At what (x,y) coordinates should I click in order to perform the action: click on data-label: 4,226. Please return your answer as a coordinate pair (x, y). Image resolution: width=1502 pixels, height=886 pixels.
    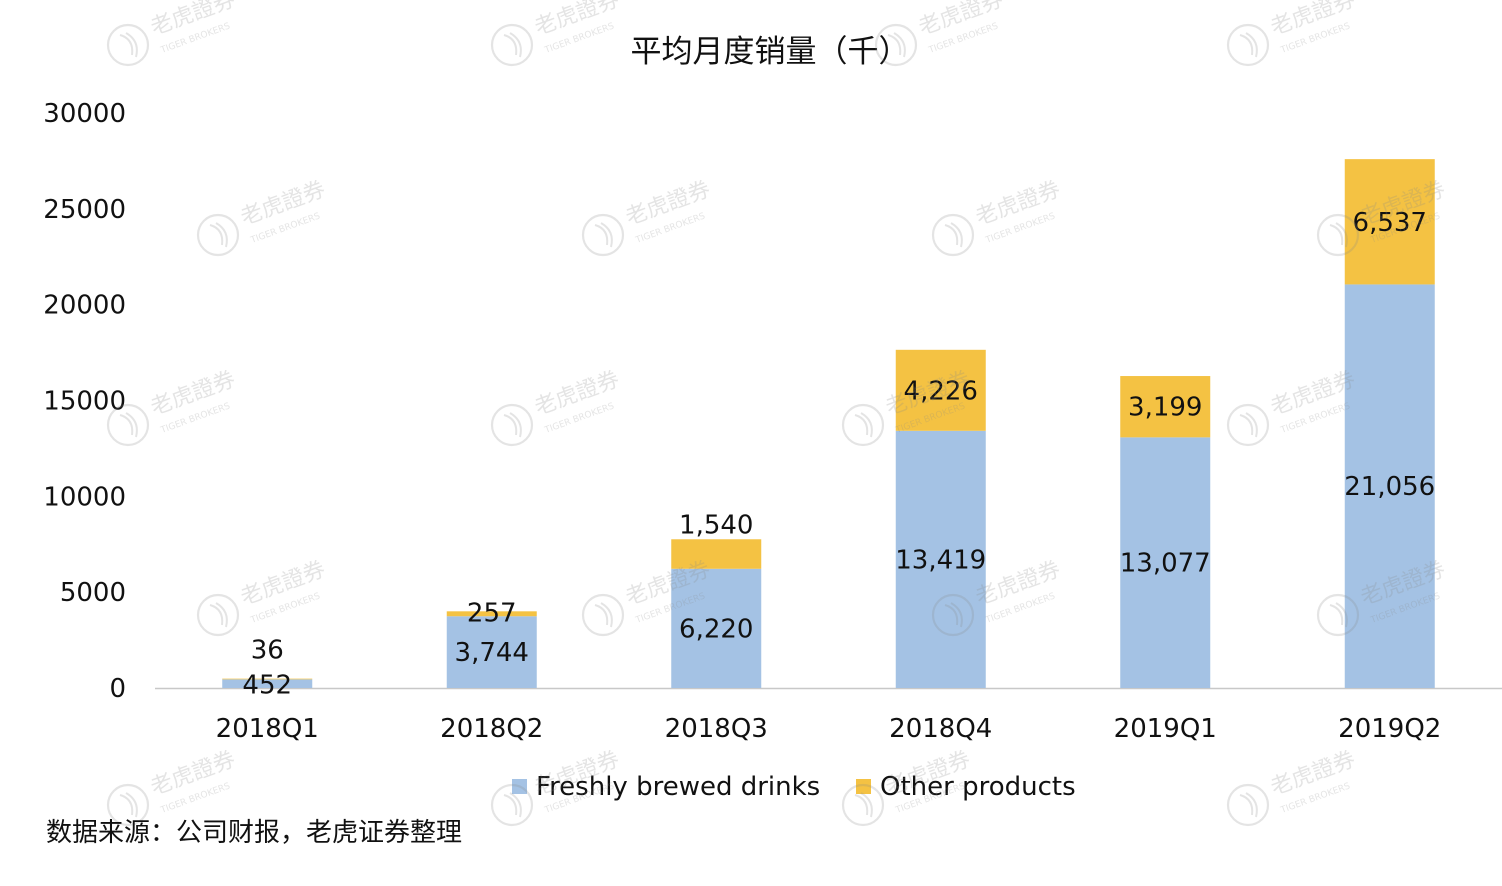
    Looking at the image, I should click on (941, 391).